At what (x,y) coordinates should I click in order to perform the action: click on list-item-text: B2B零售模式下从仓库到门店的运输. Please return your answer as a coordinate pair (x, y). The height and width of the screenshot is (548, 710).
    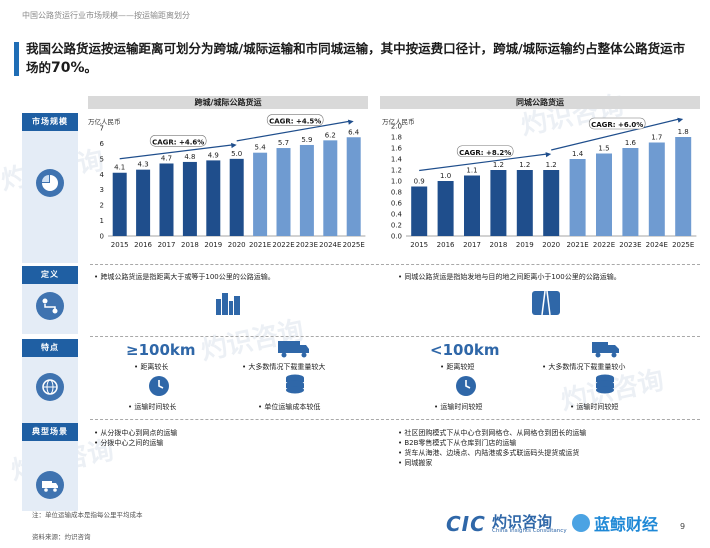
    Looking at the image, I should click on (460, 443).